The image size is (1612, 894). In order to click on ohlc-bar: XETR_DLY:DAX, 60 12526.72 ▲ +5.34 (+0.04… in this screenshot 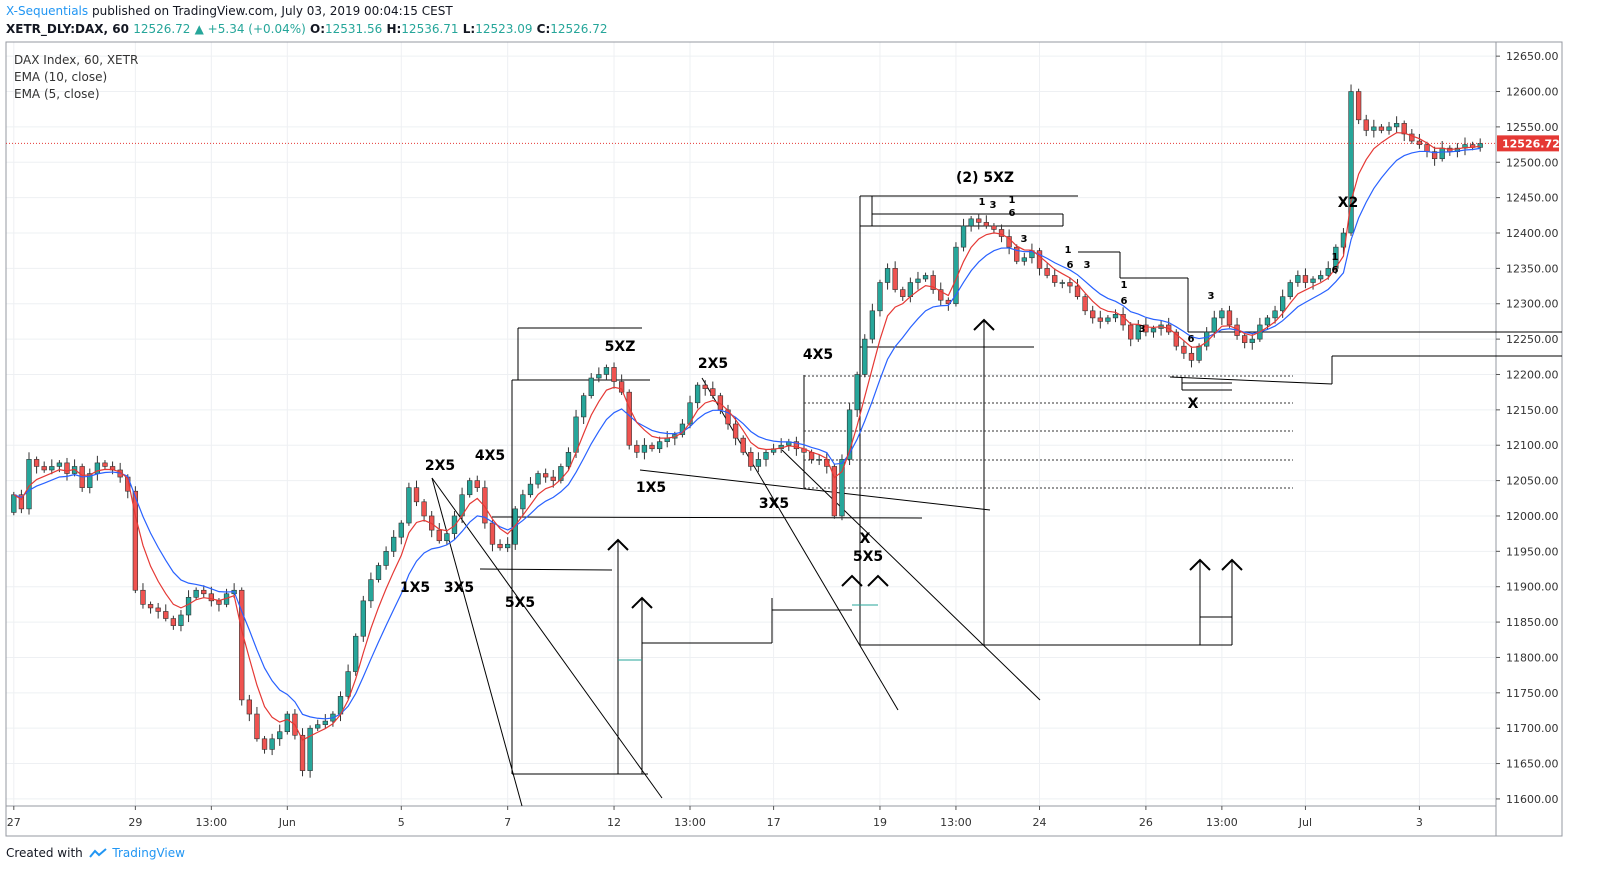, I will do `click(307, 29)`.